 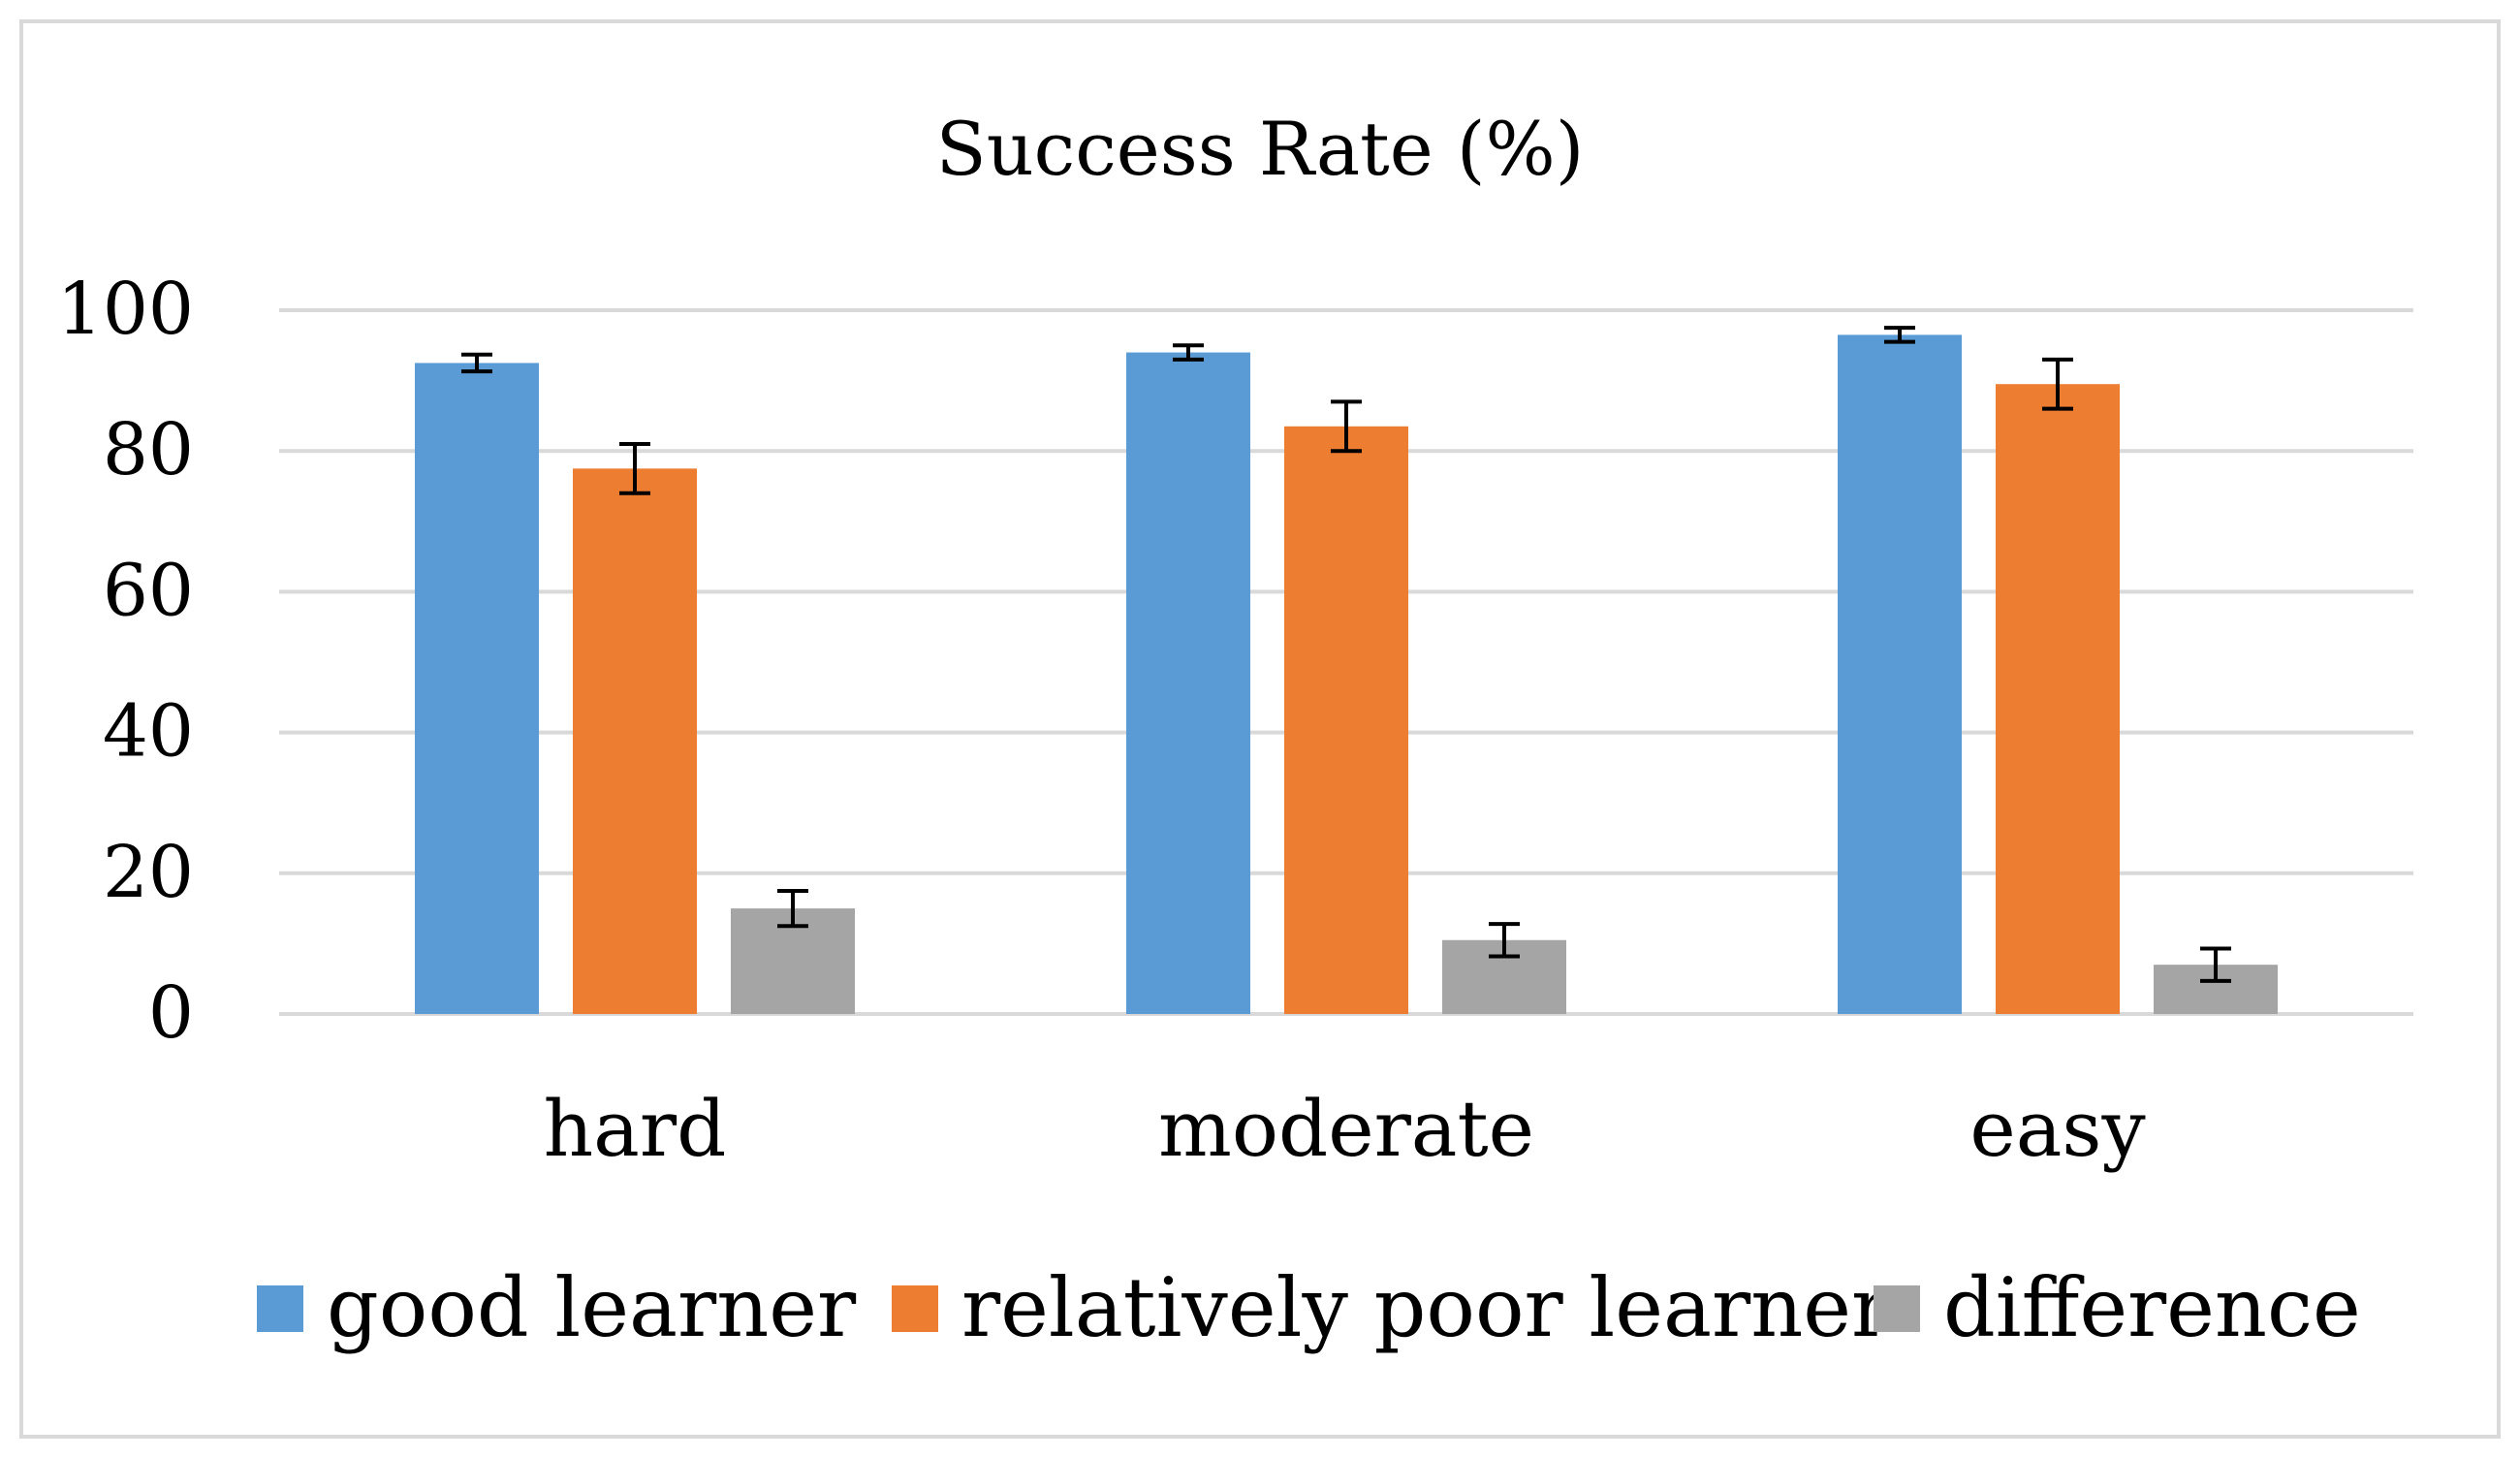 I want to click on error-bar-difference-hard, so click(x=793, y=908).